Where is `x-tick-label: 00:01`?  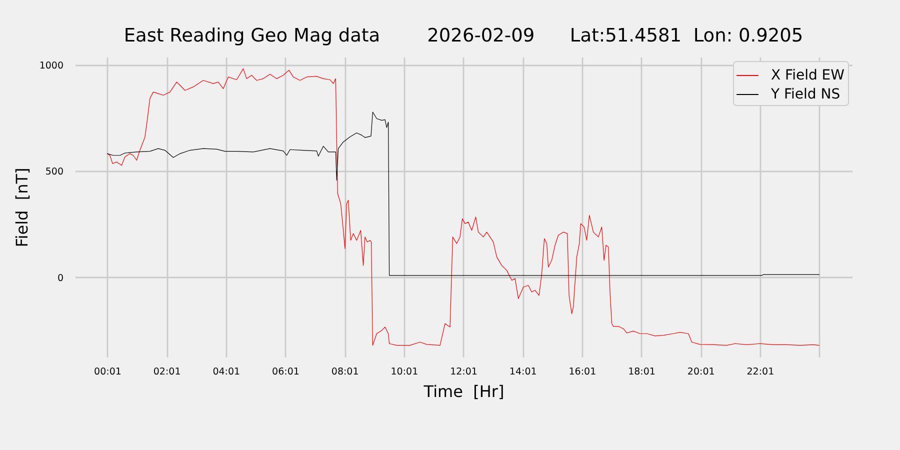 x-tick-label: 00:01 is located at coordinates (108, 372).